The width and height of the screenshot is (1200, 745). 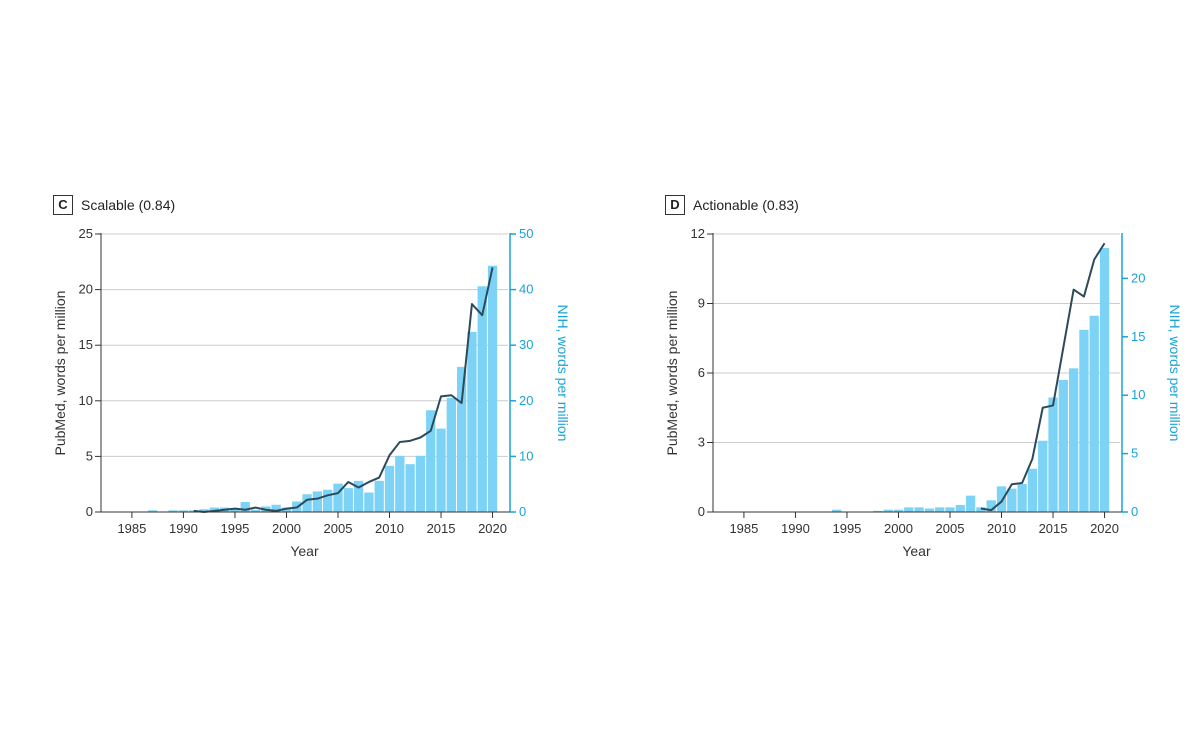 What do you see at coordinates (86, 233) in the screenshot?
I see `y-tick-label-left: 25` at bounding box center [86, 233].